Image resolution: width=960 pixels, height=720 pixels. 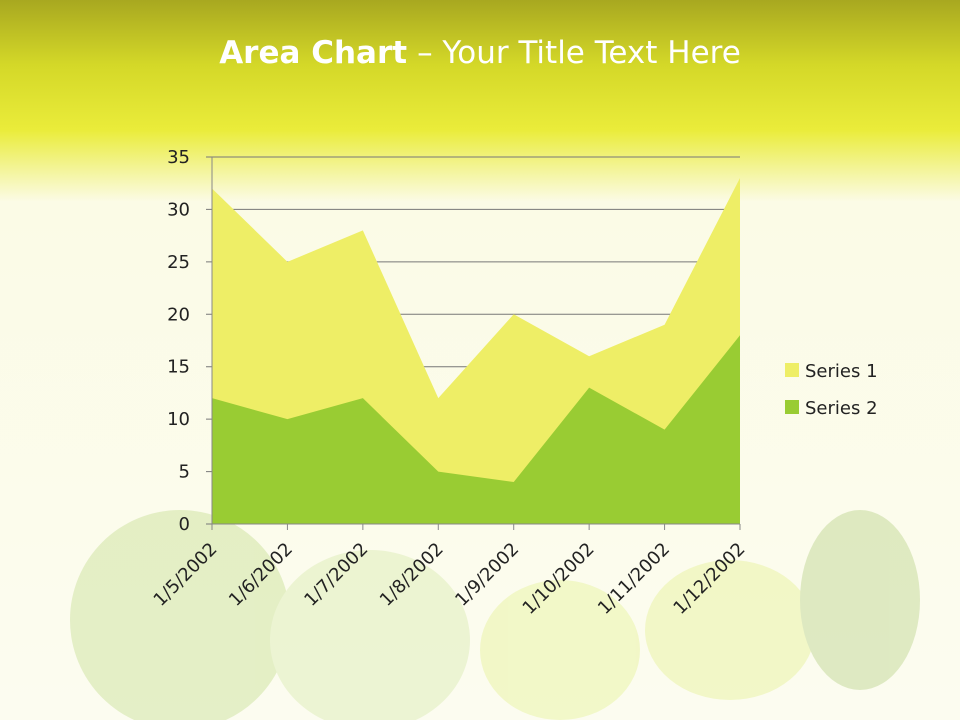 What do you see at coordinates (313, 53) in the screenshot?
I see `title-bold: Area Chart` at bounding box center [313, 53].